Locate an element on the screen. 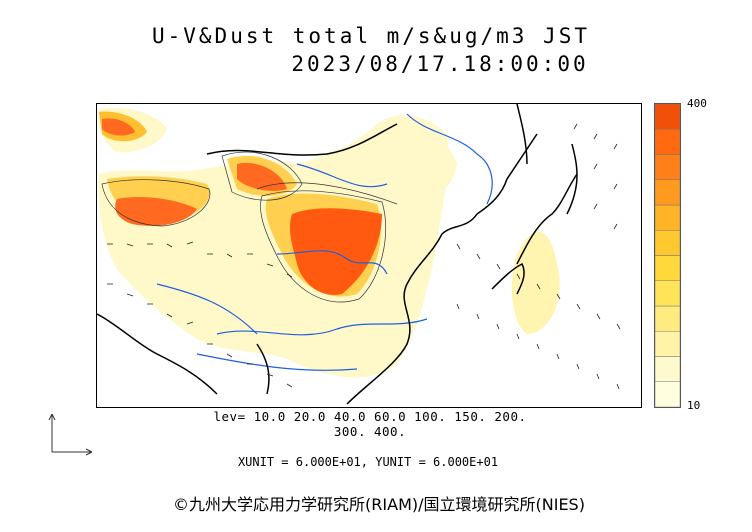  map-timestamp: 2023/08/17.18:00:00 is located at coordinates (440, 64).